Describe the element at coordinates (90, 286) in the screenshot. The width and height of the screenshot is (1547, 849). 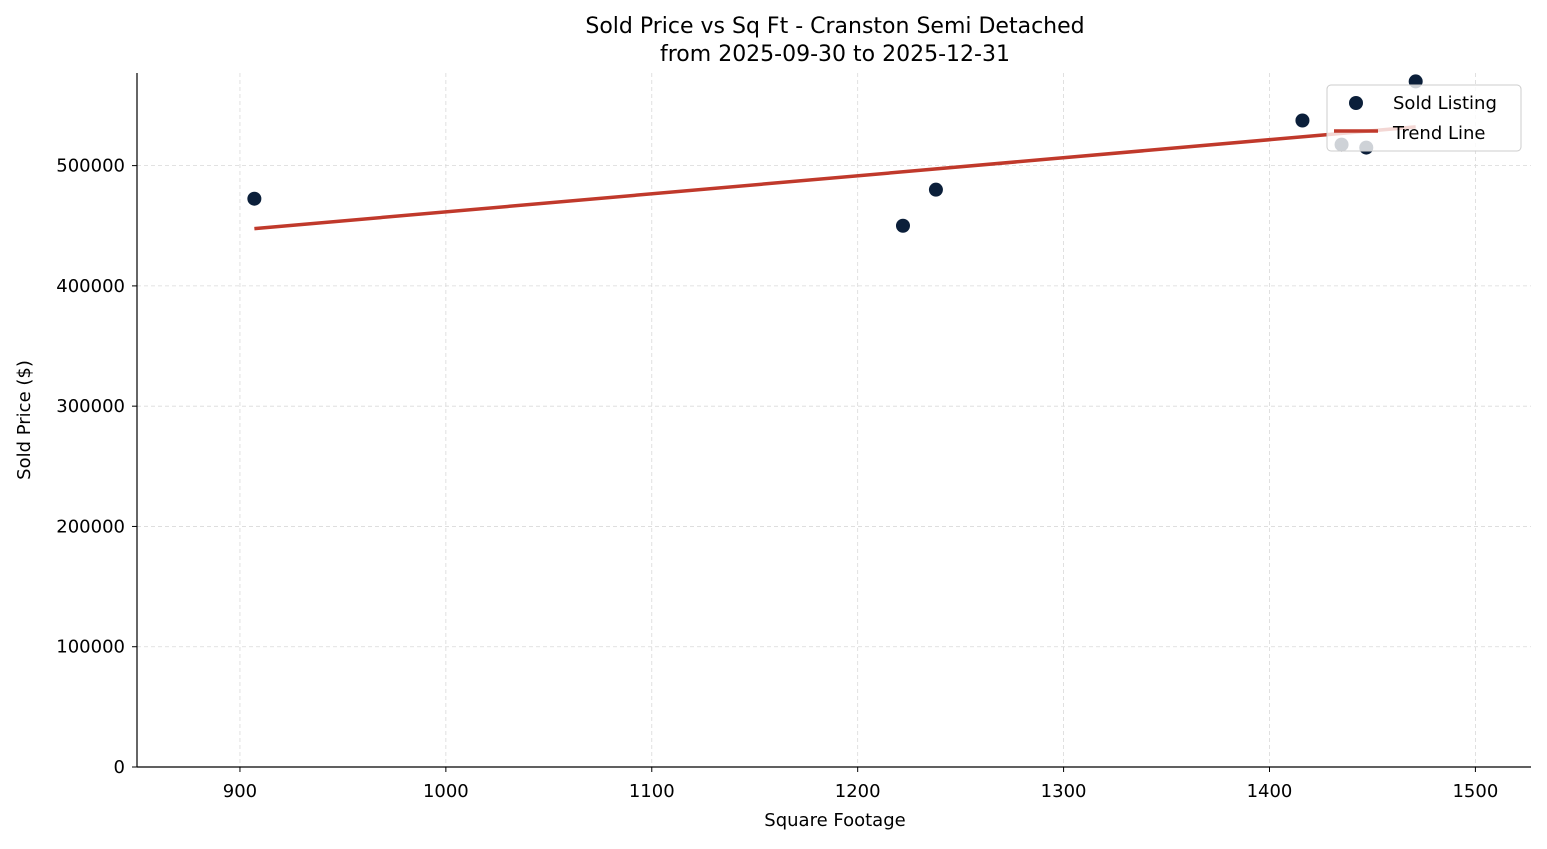
I see `y-tick-label: 400000` at that location.